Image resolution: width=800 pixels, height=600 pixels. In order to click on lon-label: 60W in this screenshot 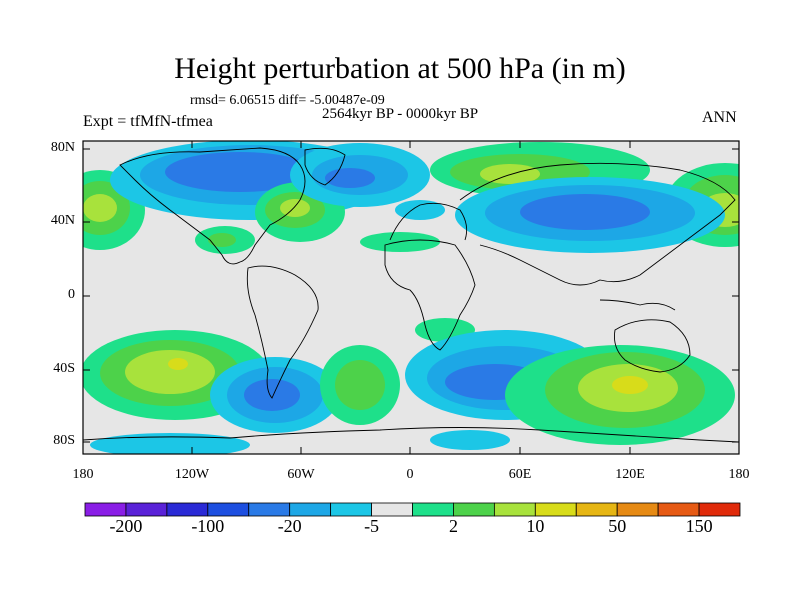, I will do `click(301, 474)`.